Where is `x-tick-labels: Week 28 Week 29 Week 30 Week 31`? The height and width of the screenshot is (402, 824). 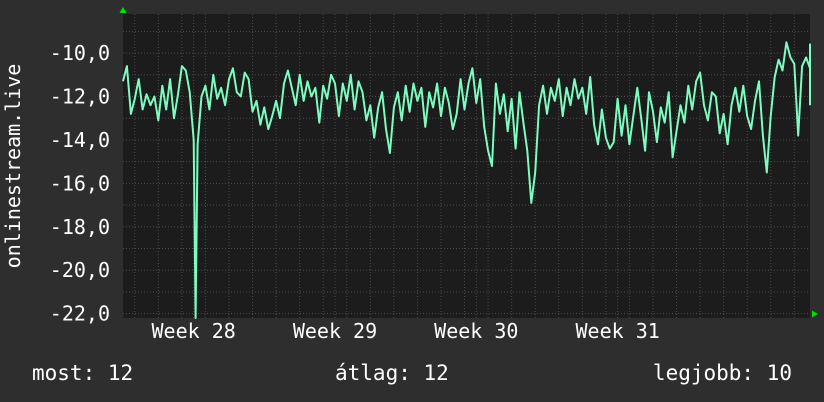
x-tick-labels: Week 28 Week 29 Week 30 Week 31 is located at coordinates (406, 331).